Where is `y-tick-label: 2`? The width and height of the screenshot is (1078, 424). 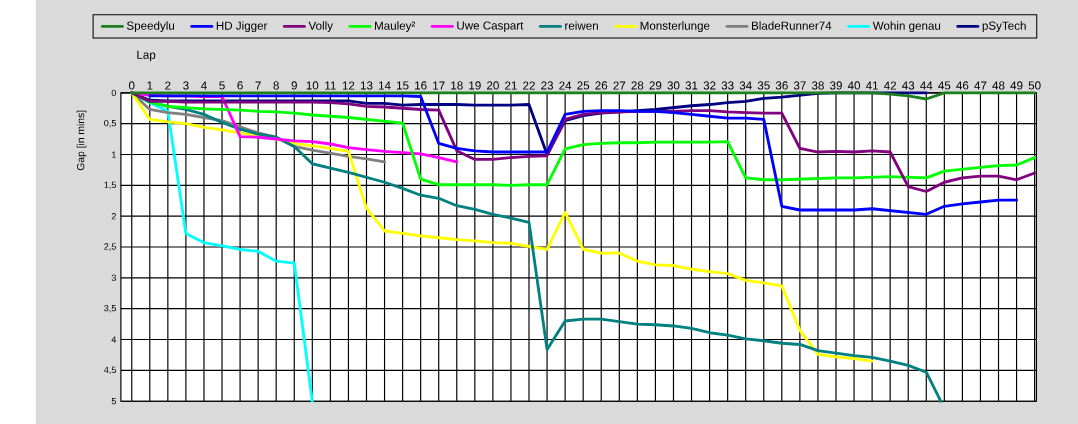
y-tick-label: 2 is located at coordinates (113, 216).